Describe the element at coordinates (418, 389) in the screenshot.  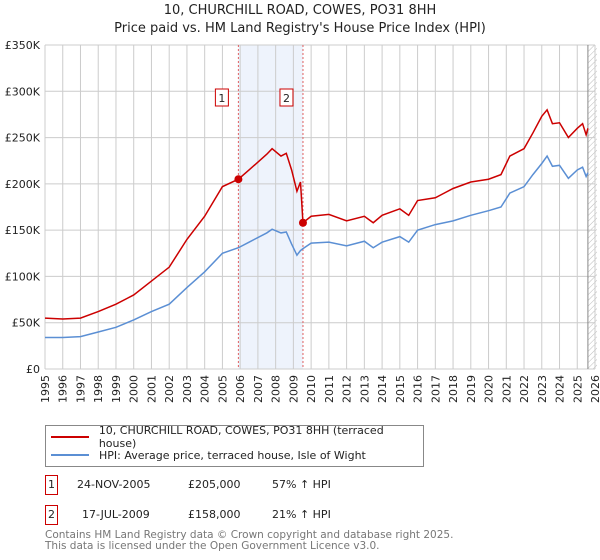
I see `x-tick-label: 2016` at that location.